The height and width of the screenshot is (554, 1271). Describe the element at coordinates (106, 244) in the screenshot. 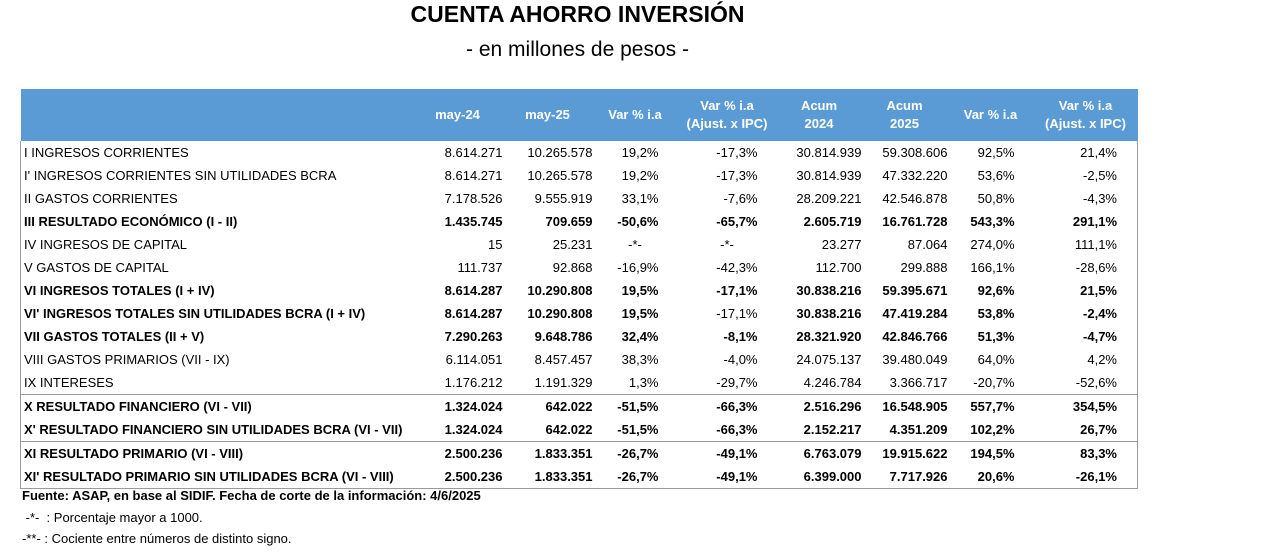

I see `row-label: IV INGRESOS DE CAPITAL` at that location.